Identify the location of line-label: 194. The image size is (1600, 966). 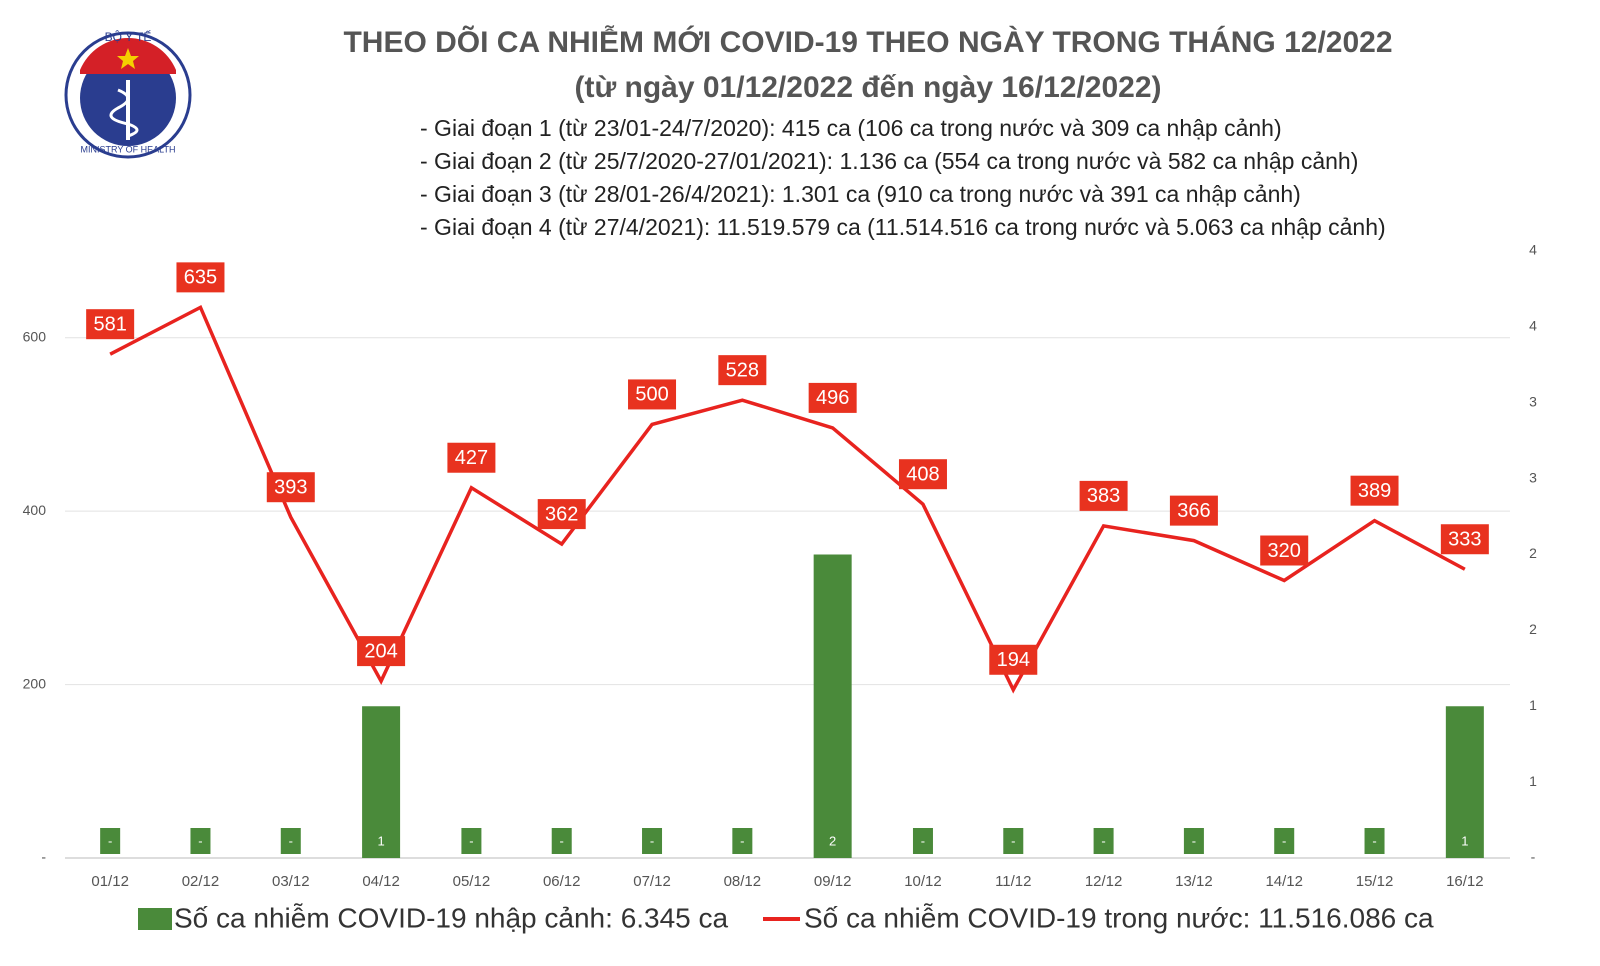
(1013, 660).